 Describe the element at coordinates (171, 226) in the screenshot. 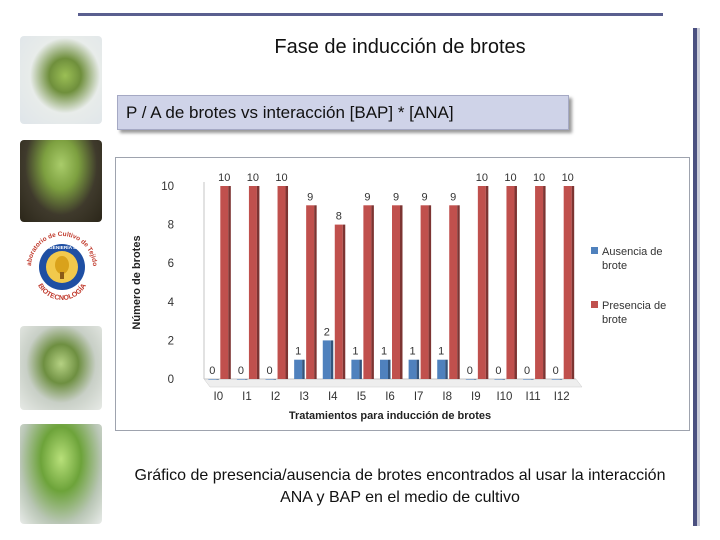

I see `y-tick-label: 8` at that location.